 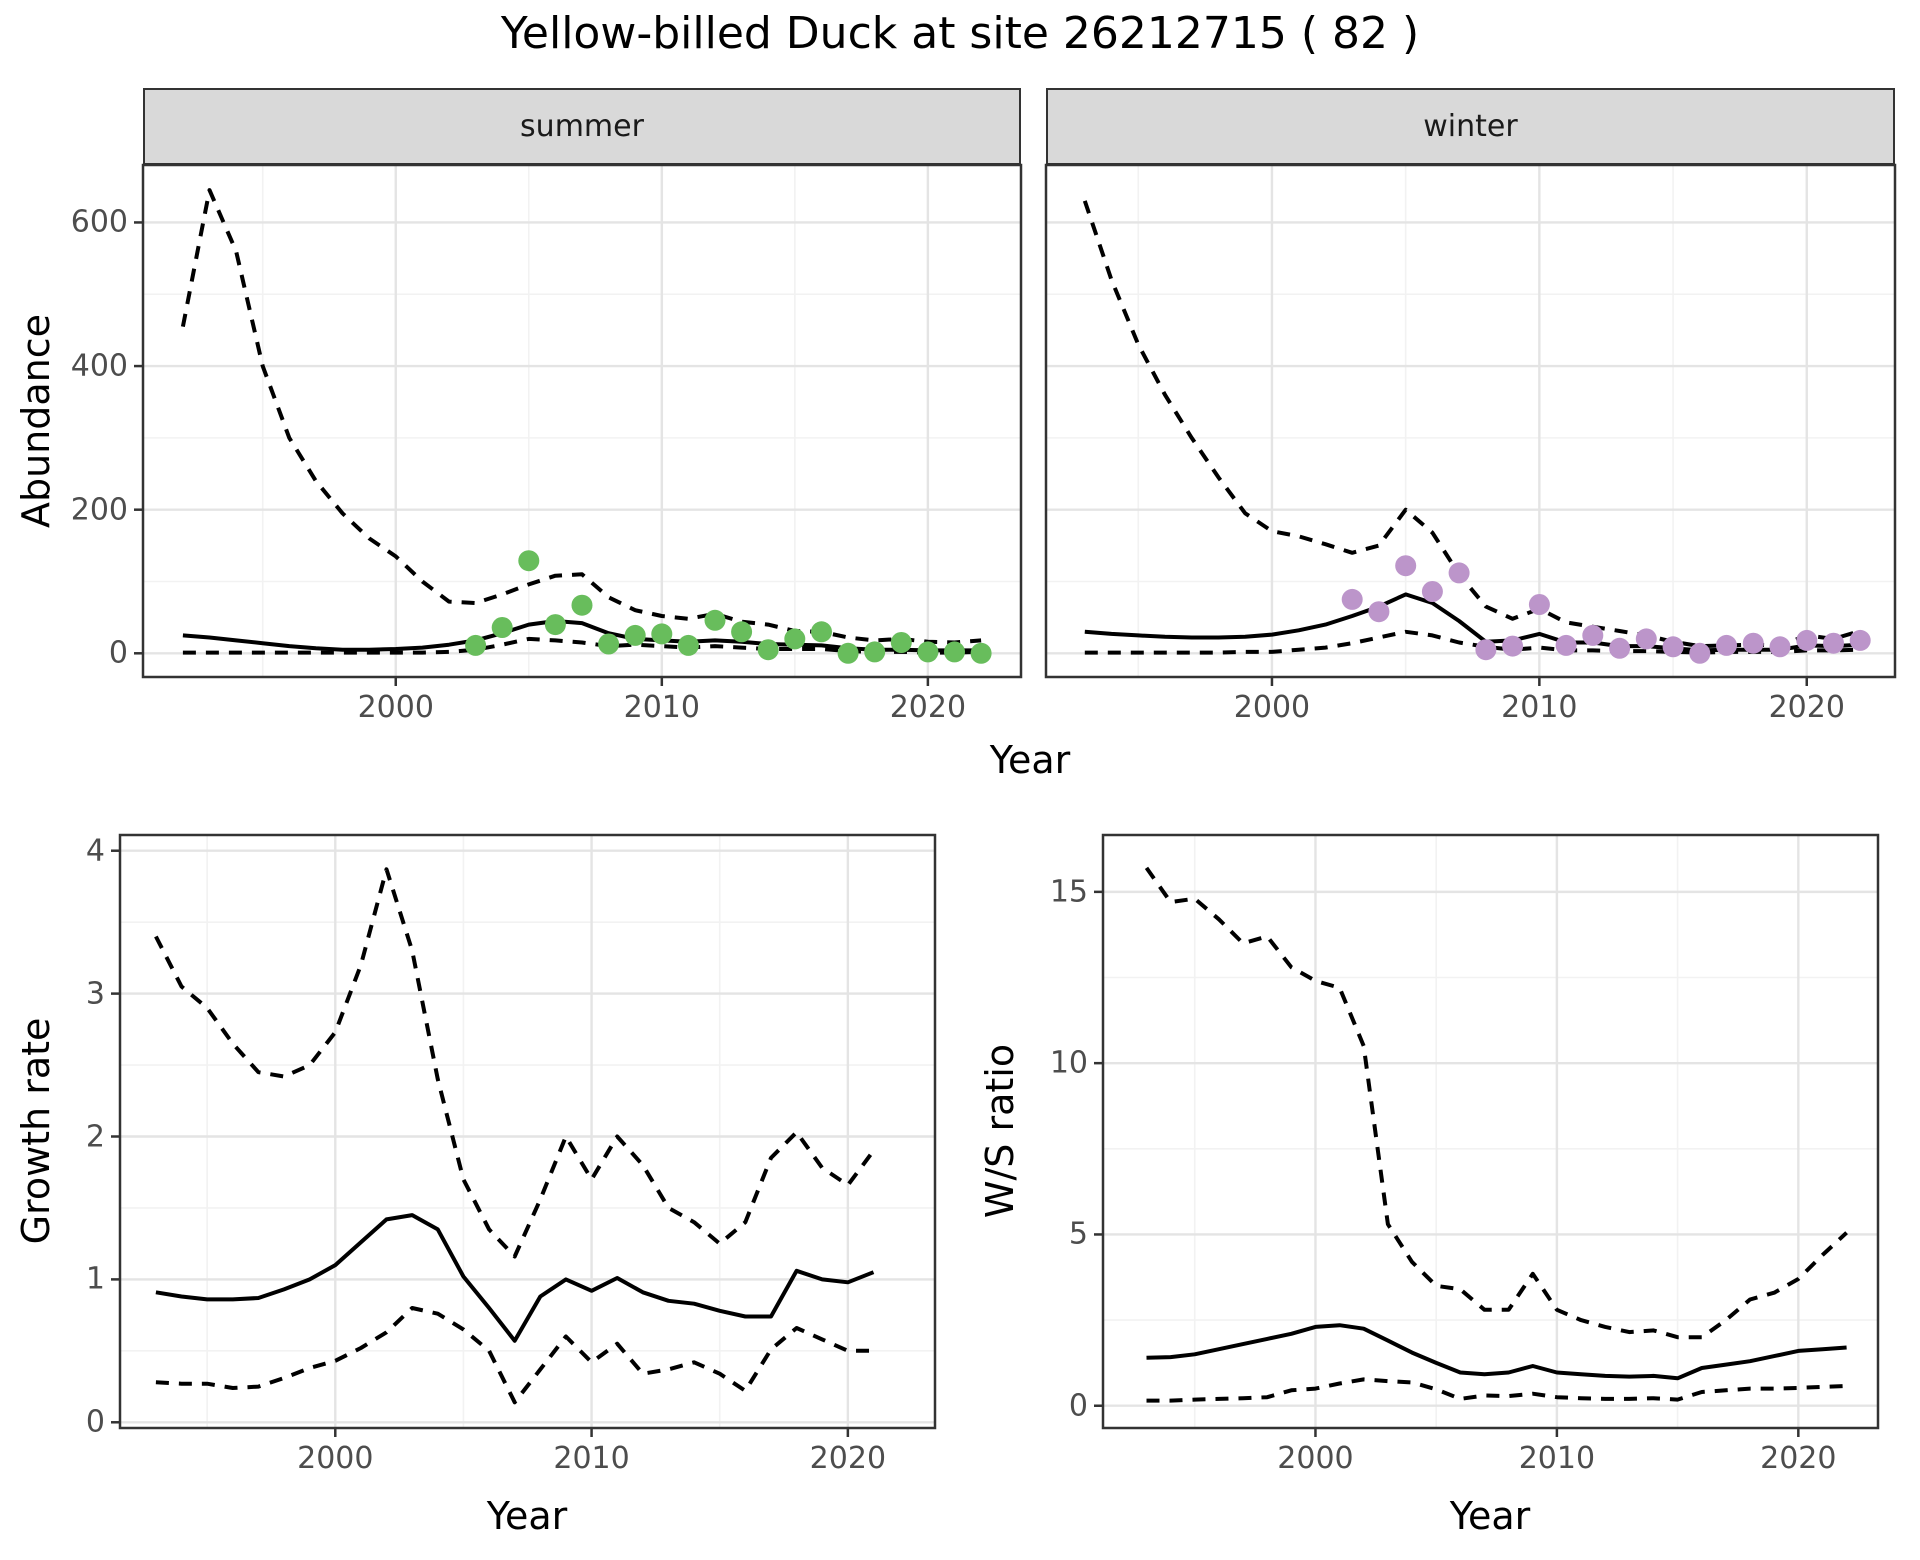 I want to click on growth-rate-model-estimate-line, so click(x=515, y=1278).